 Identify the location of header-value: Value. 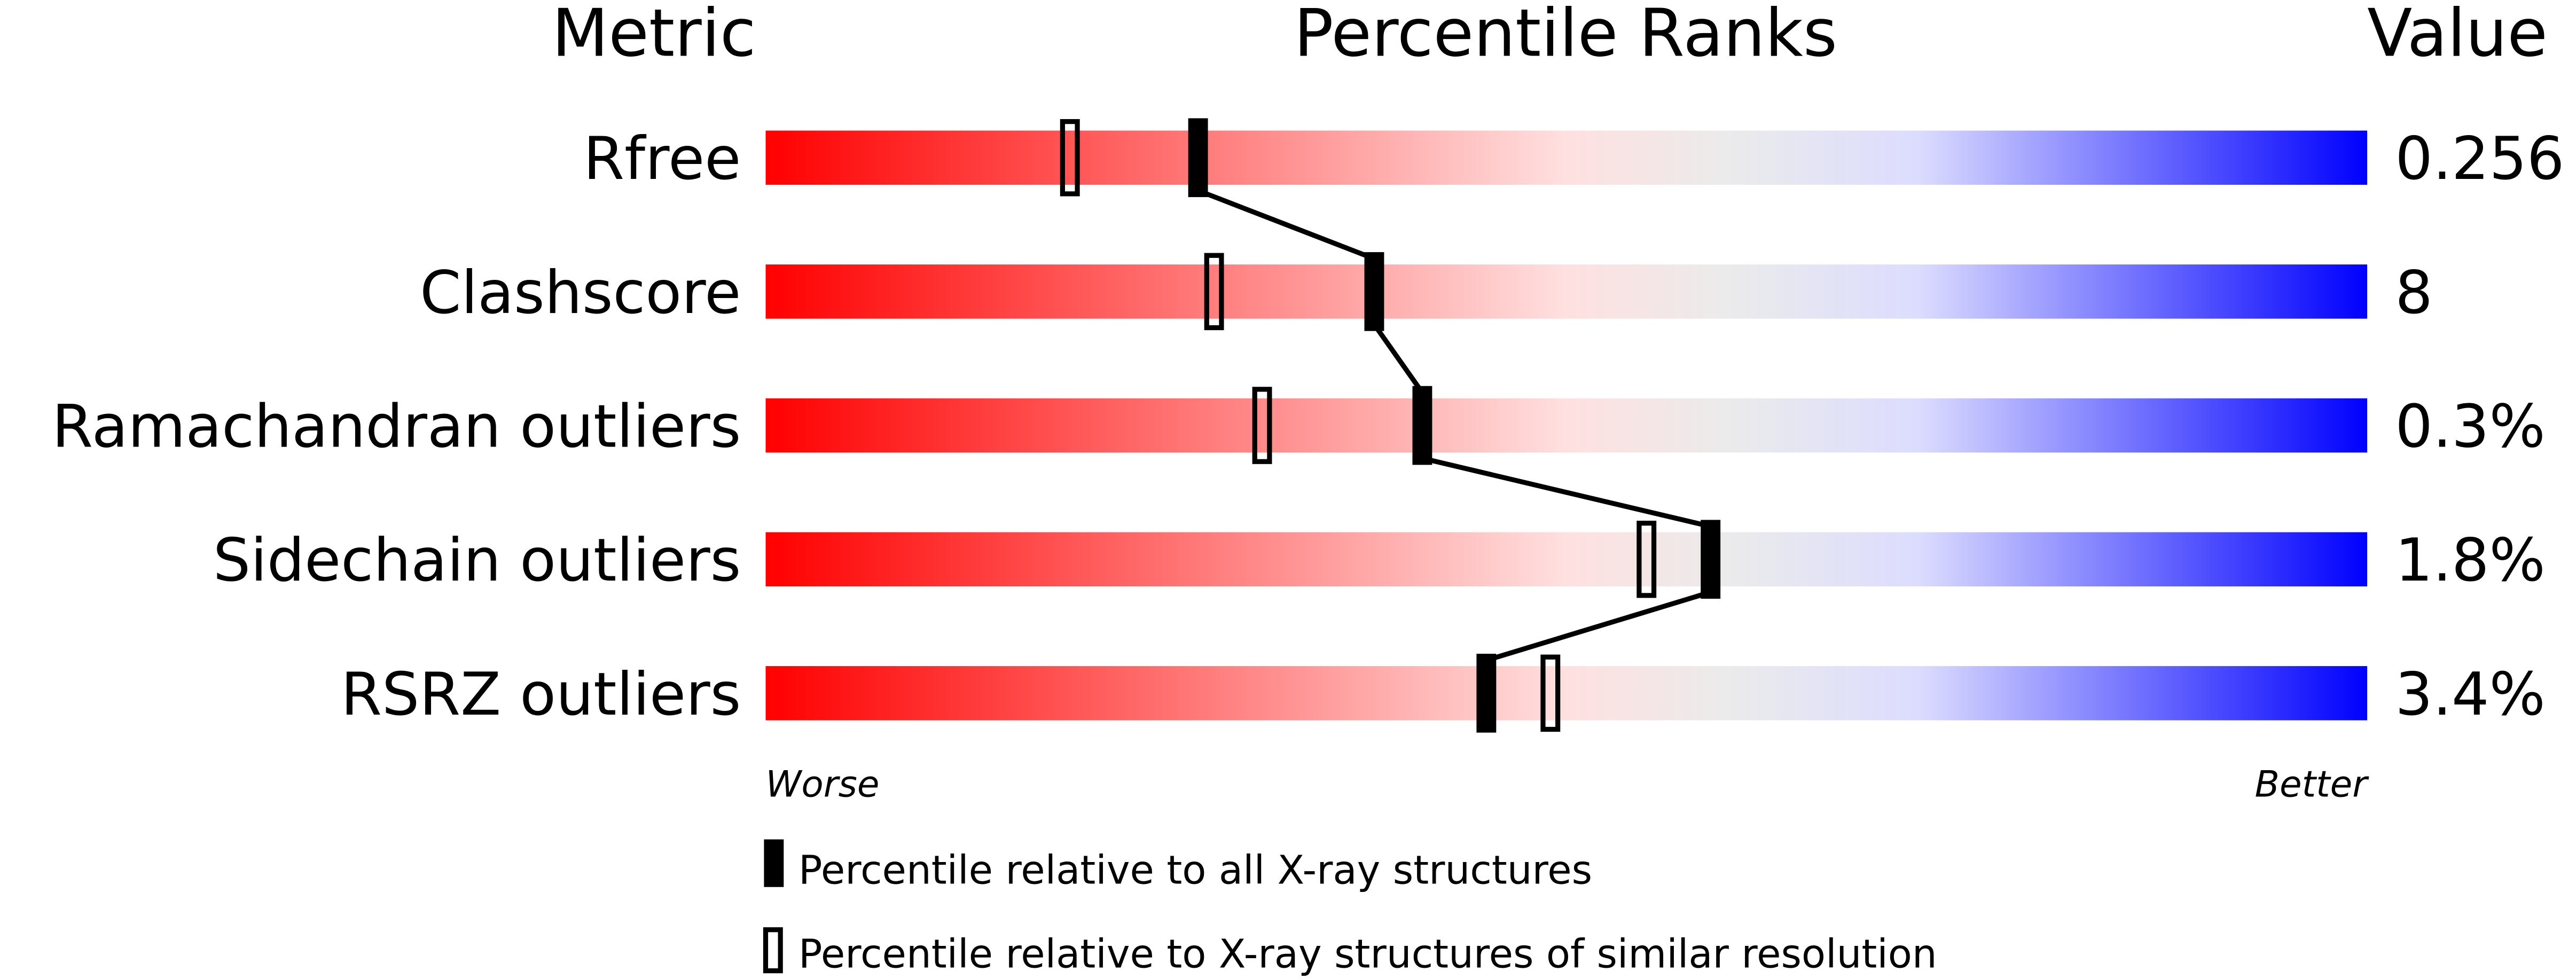
(2457, 36).